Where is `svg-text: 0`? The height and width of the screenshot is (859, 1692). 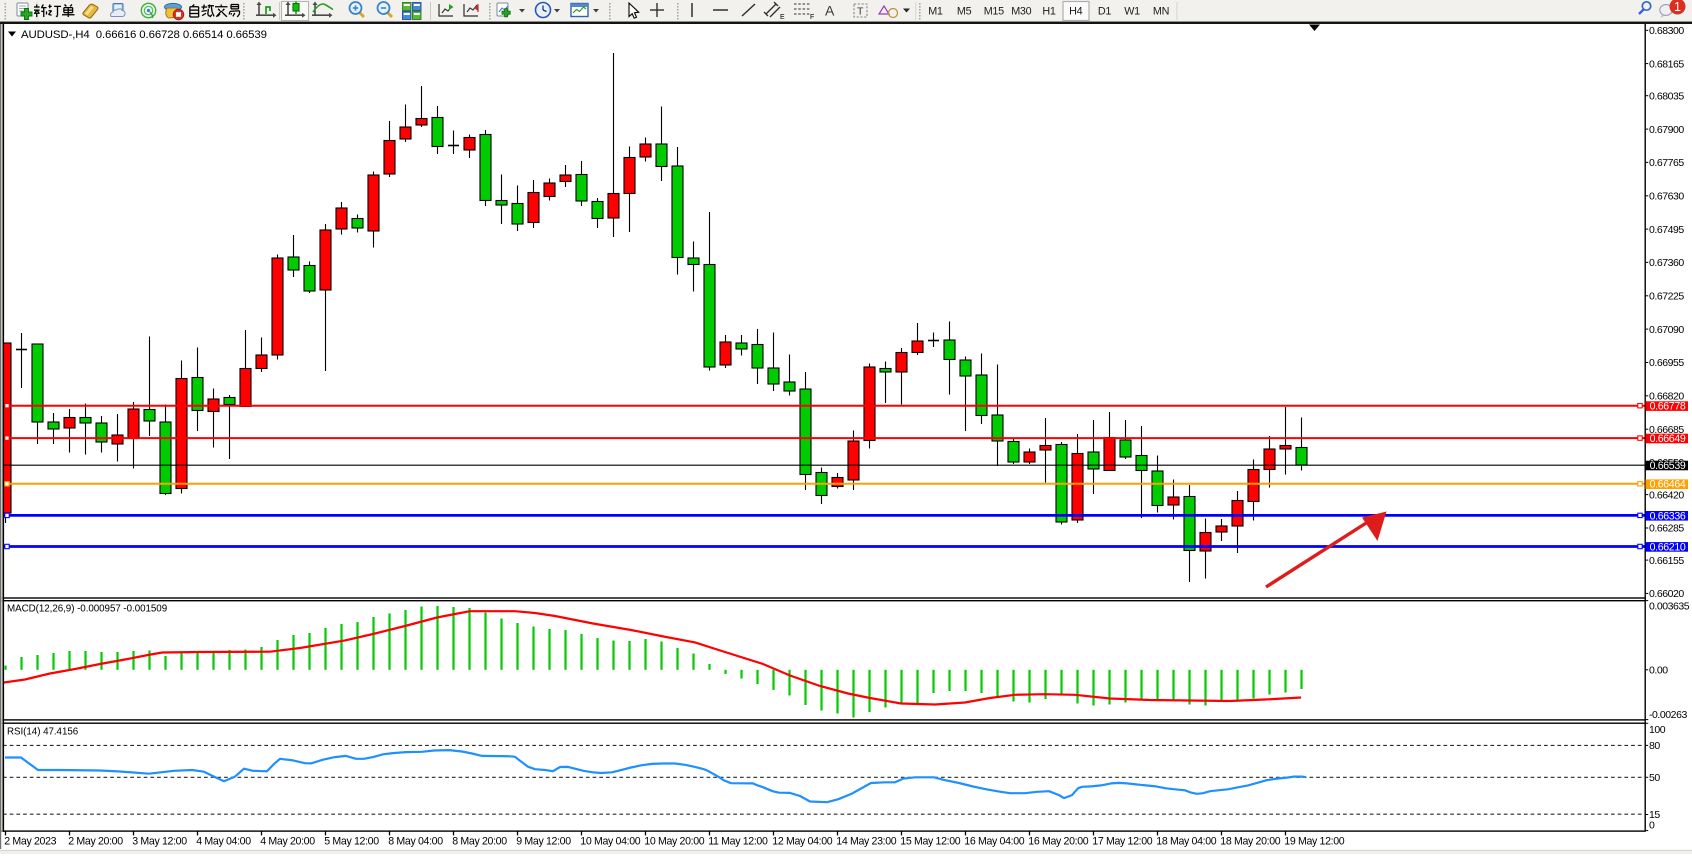
svg-text: 0 is located at coordinates (1652, 826).